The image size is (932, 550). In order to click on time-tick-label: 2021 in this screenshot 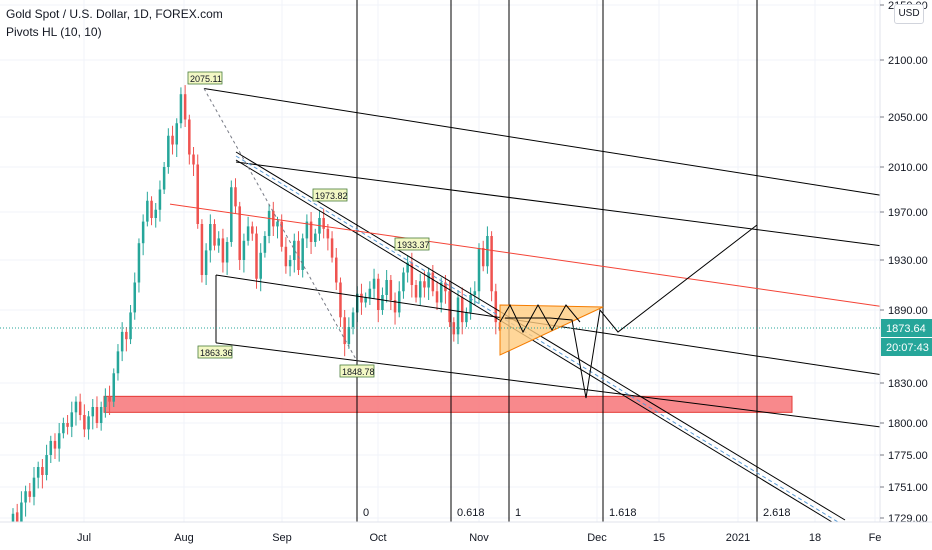, I will do `click(738, 538)`.